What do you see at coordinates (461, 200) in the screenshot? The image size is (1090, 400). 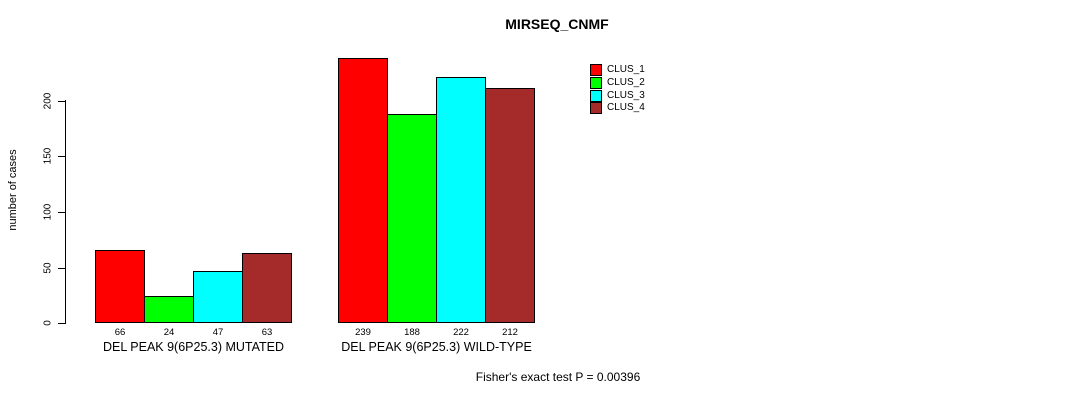 I see `bar-clus_3-group2` at bounding box center [461, 200].